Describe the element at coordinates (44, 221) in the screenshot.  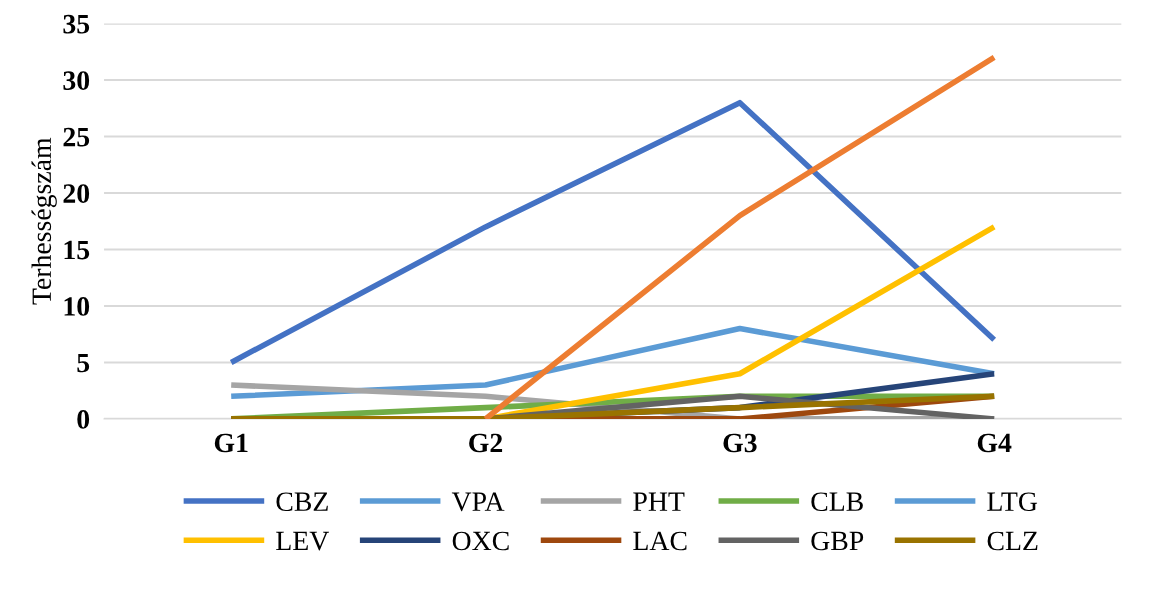
I see `y-axis-title: Terhességszám` at that location.